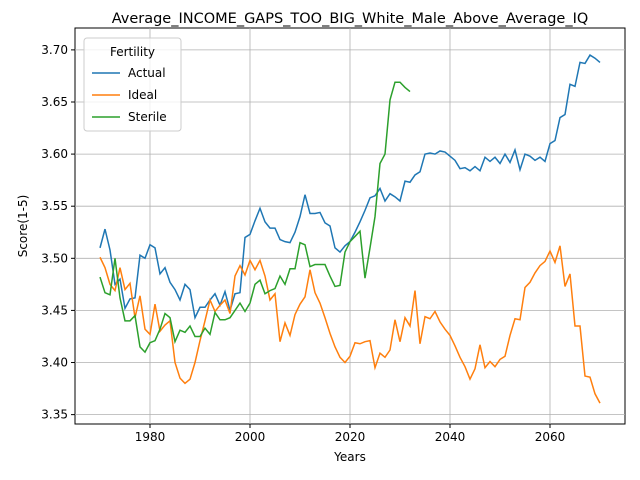 This screenshot has width=640, height=480. Describe the element at coordinates (142, 95) in the screenshot. I see `legend-label: Ideal` at that location.